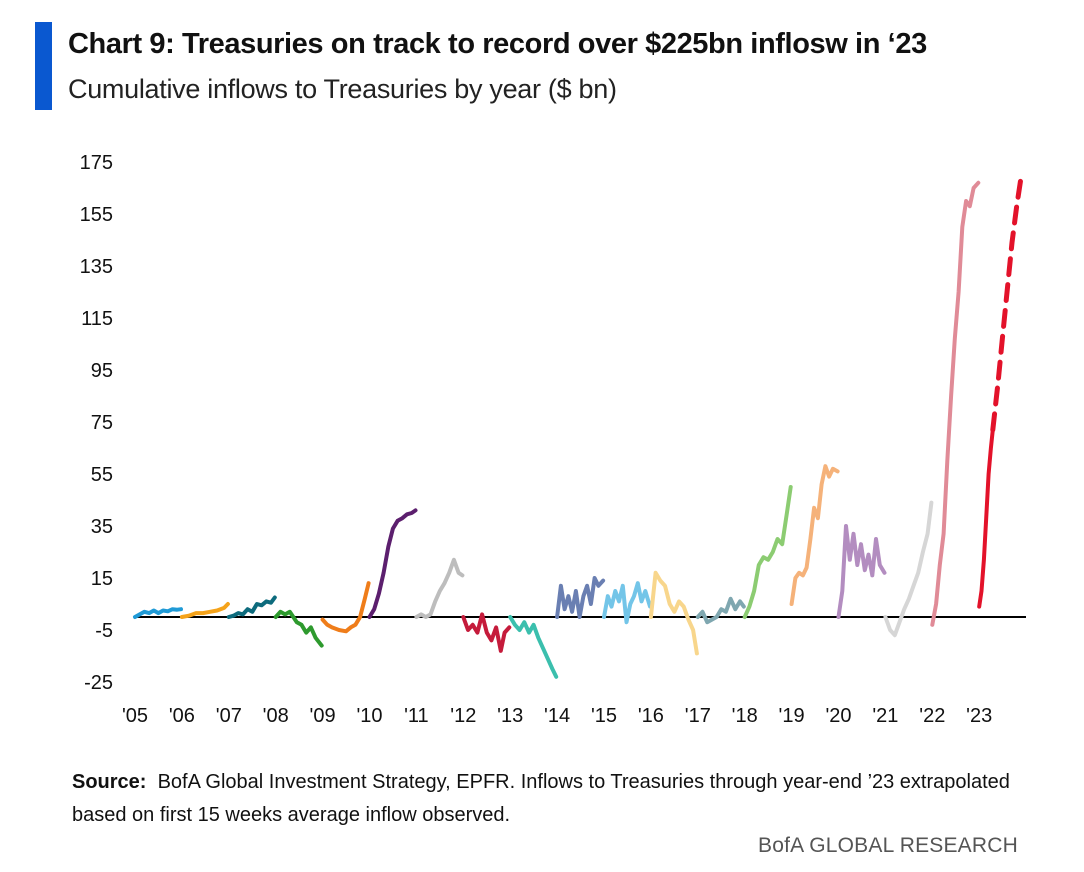 The image size is (1084, 872). Describe the element at coordinates (932, 716) in the screenshot. I see `x-tick-label: '22` at that location.